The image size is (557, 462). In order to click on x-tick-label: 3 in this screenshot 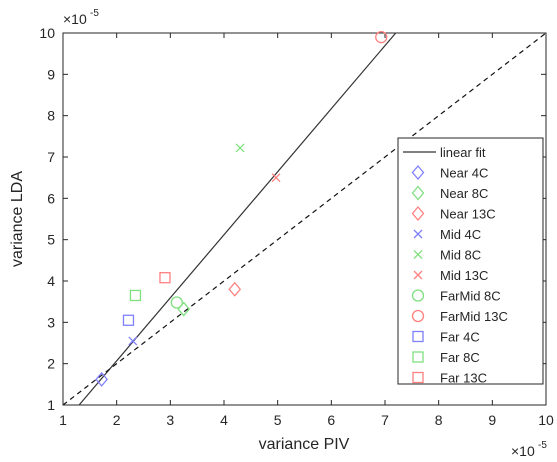, I will do `click(170, 420)`.